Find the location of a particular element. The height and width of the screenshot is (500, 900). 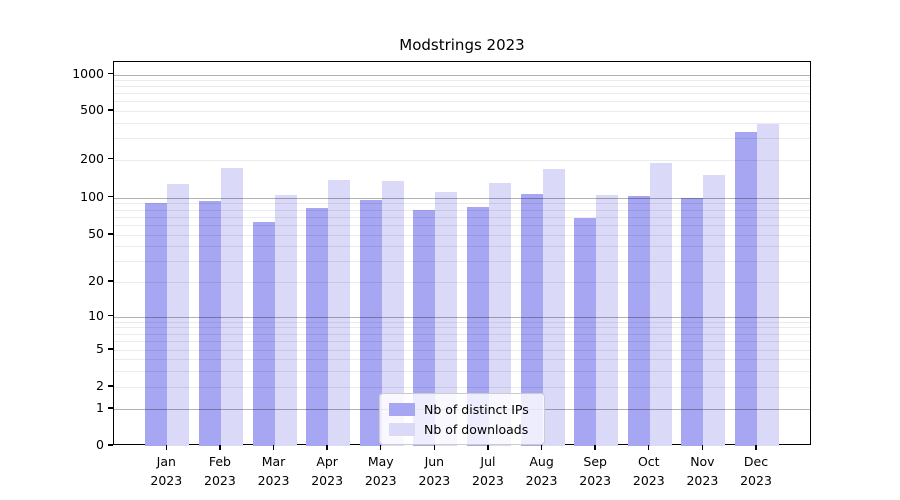

bar-distinct-ips-aug is located at coordinates (531, 319).